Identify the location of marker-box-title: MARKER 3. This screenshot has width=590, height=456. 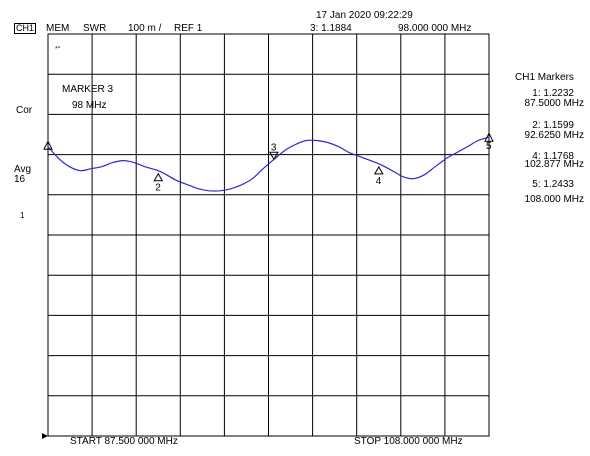
(88, 89).